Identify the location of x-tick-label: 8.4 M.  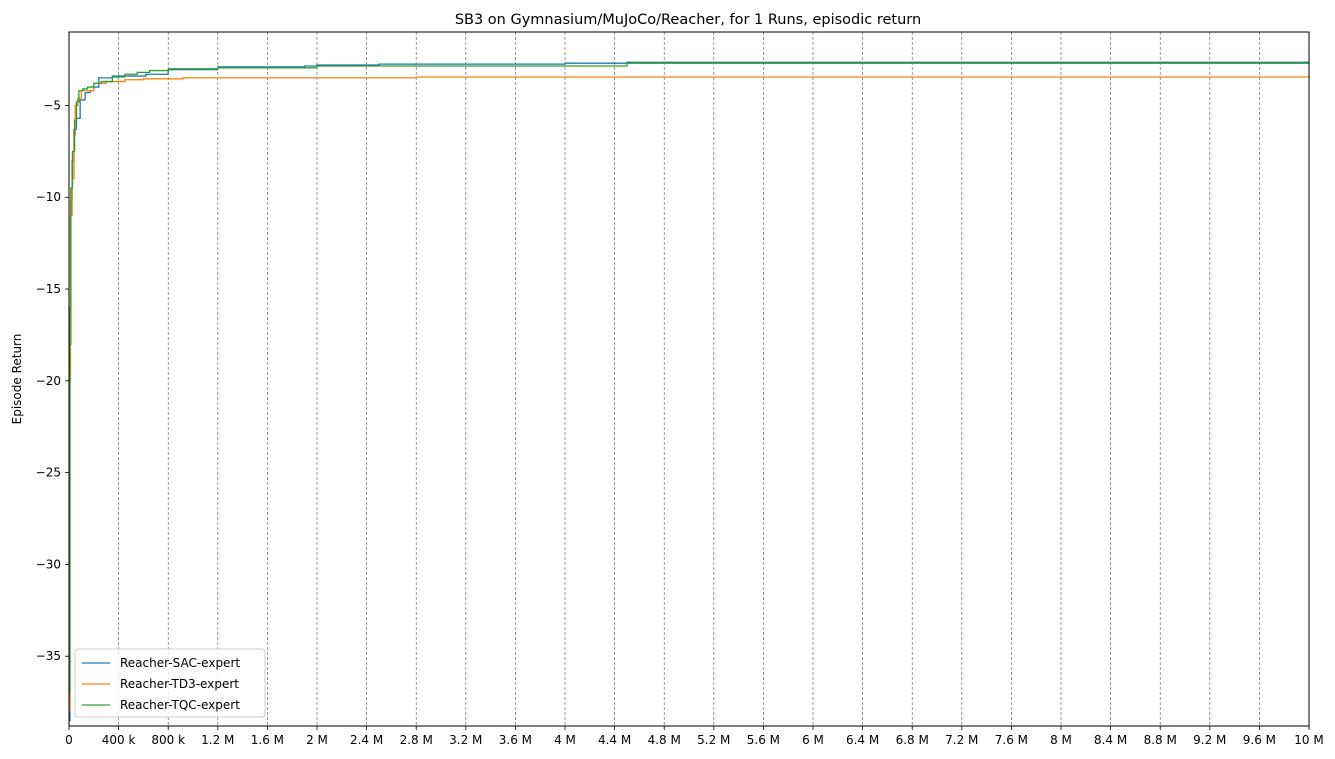
(1110, 740).